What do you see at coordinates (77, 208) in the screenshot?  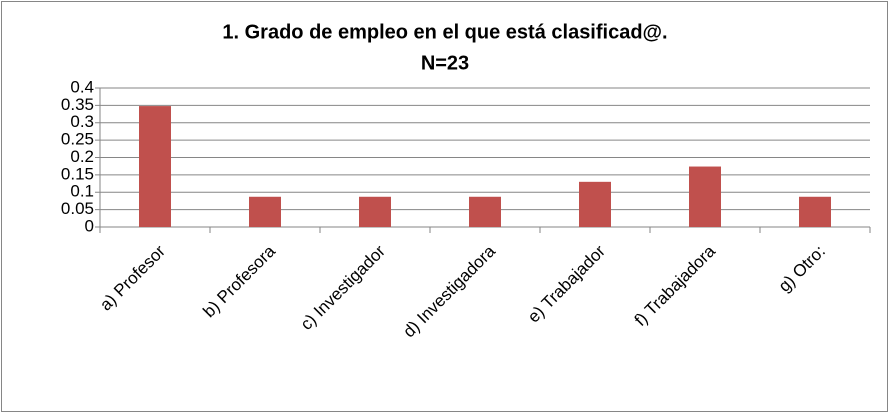 I see `y-tick-label: 0.05` at bounding box center [77, 208].